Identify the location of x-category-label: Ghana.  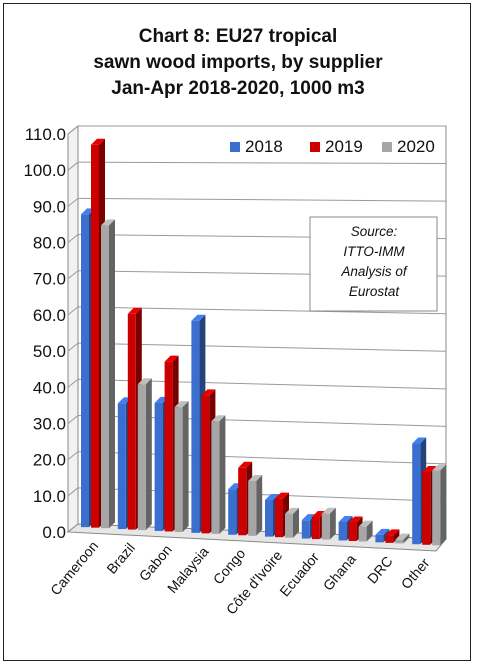
(339, 572).